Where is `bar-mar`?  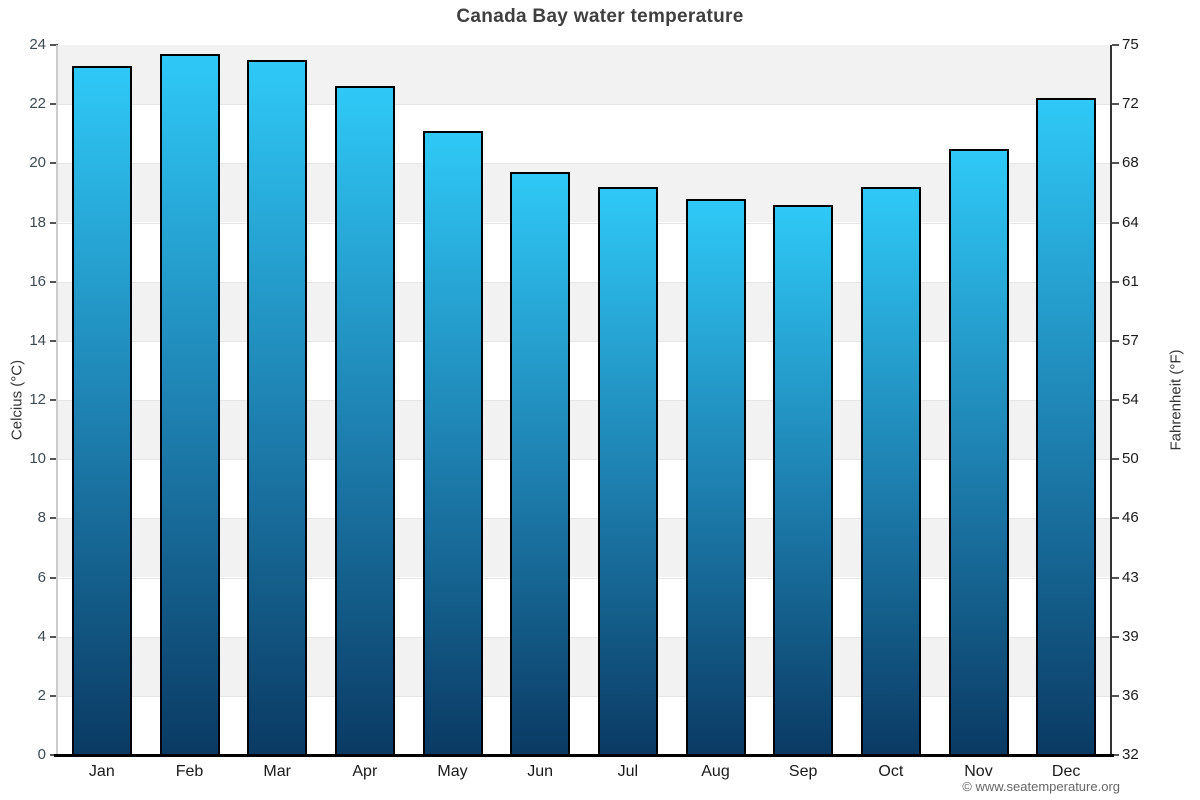
bar-mar is located at coordinates (277, 407).